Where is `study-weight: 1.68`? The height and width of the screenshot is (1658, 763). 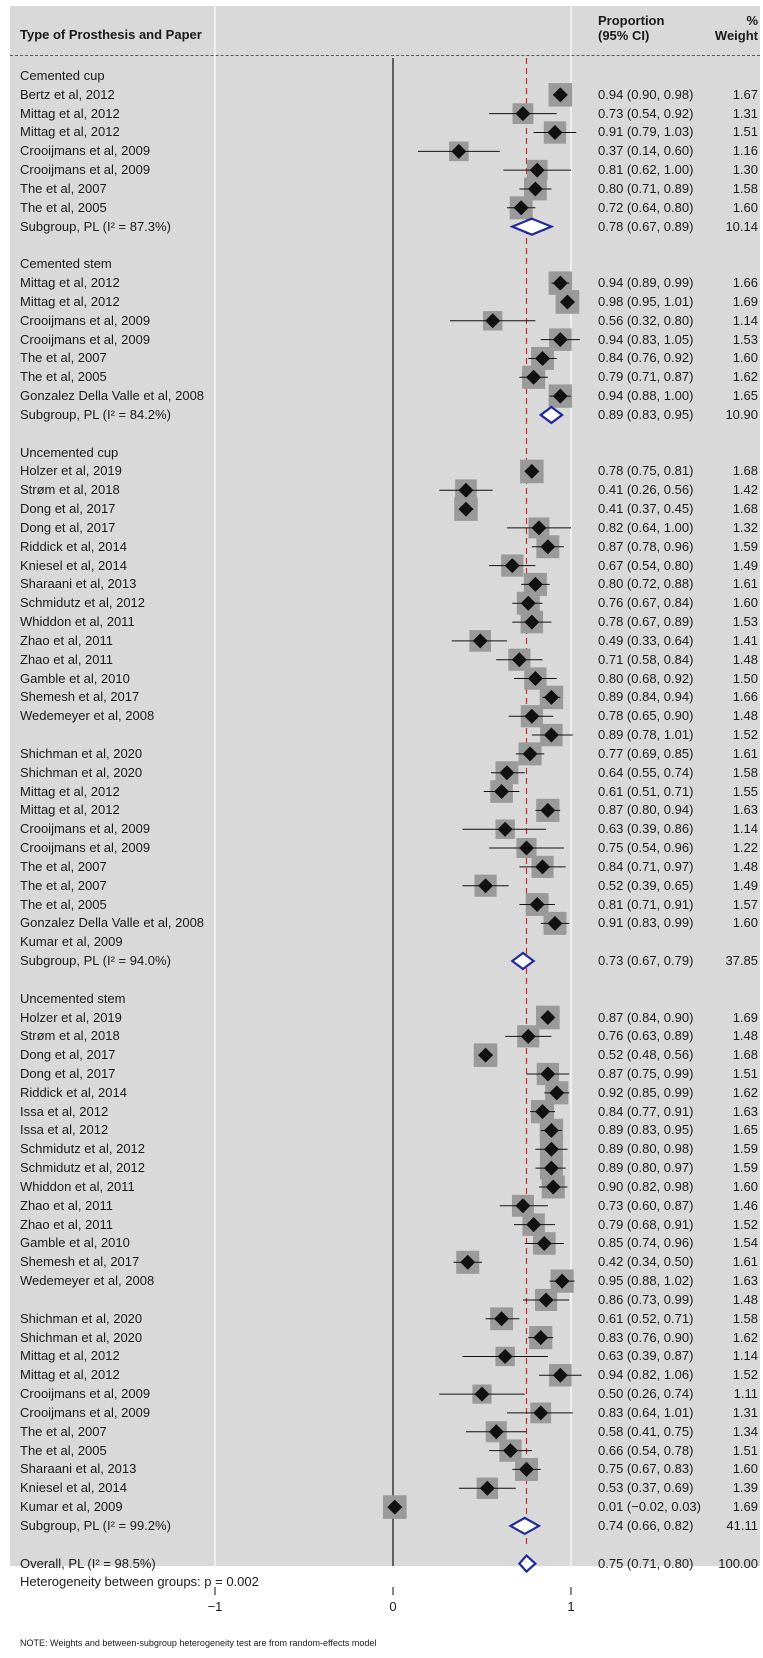
study-weight: 1.68 is located at coordinates (745, 471).